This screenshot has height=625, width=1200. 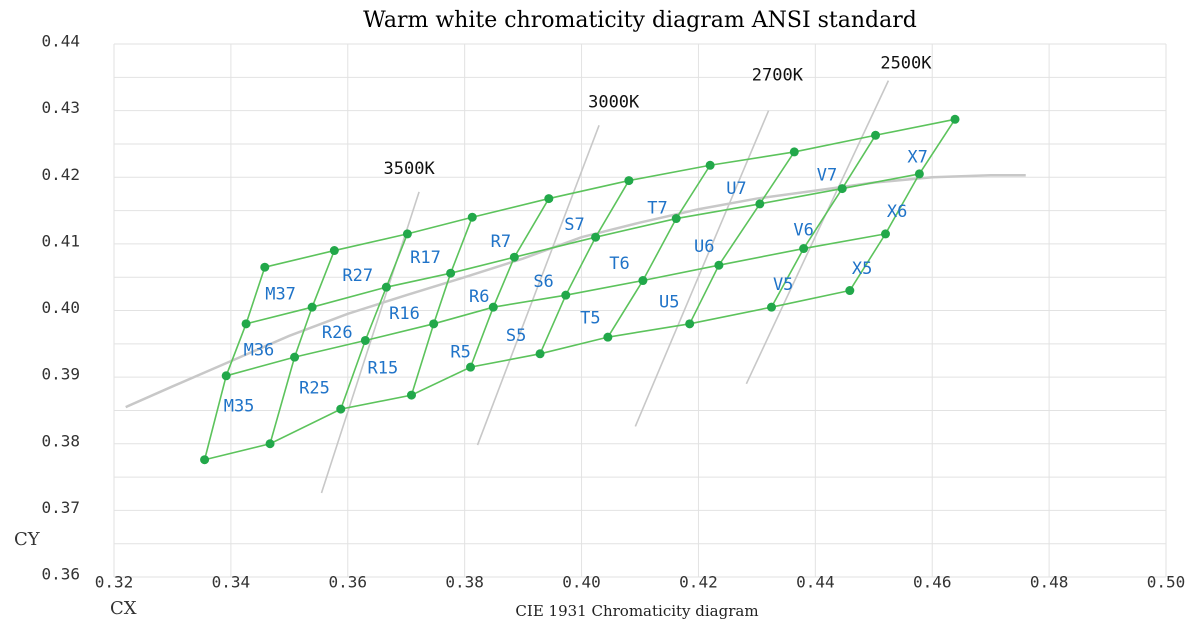 What do you see at coordinates (1049, 582) in the screenshot?
I see `x-tick-label: 0.48` at bounding box center [1049, 582].